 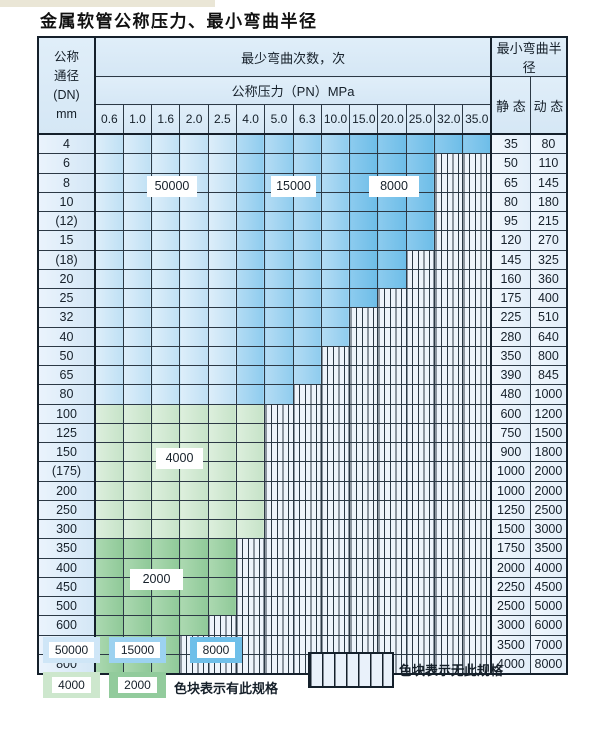 I want to click on dynamic-radius-value: 2500, so click(x=548, y=510).